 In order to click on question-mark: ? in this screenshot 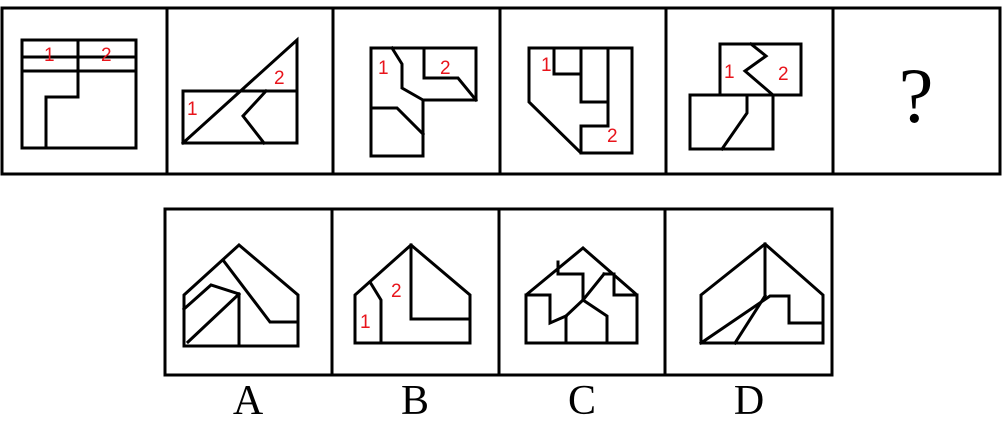, I will do `click(916, 95)`.